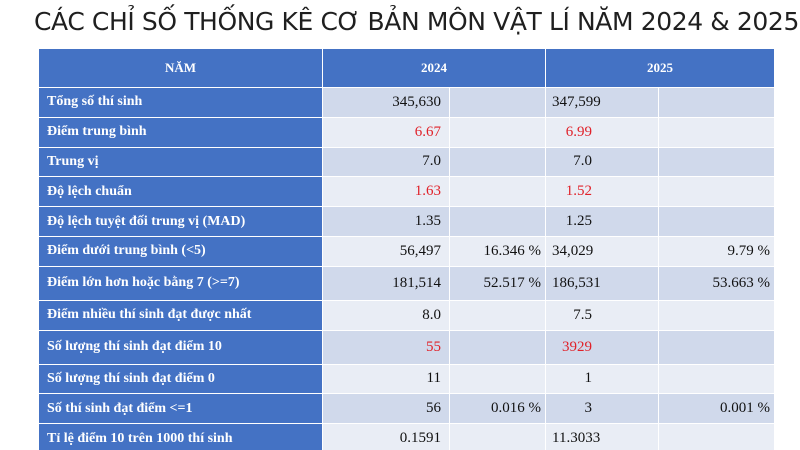 This screenshot has height=450, width=800. What do you see at coordinates (386, 315) in the screenshot?
I see `value-2024: 8.0` at bounding box center [386, 315].